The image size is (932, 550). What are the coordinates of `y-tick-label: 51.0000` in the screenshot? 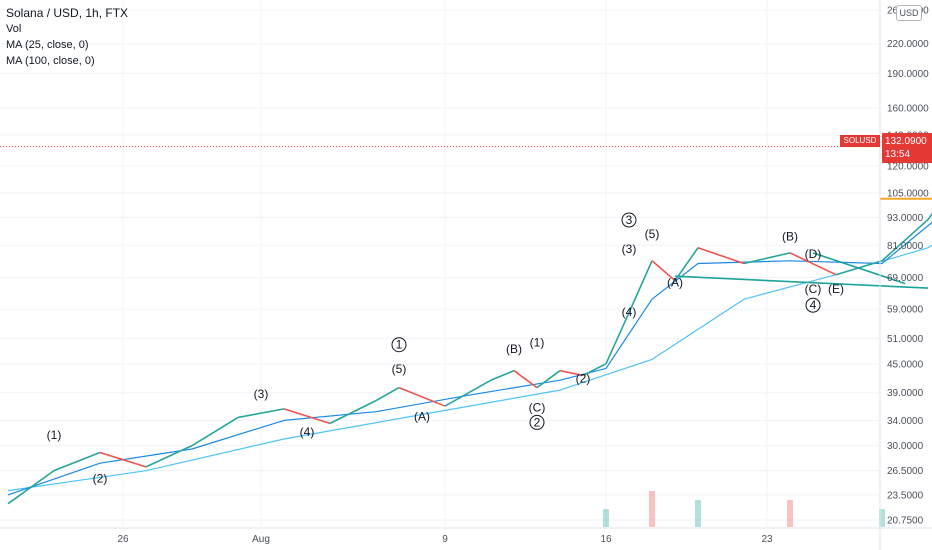 It's located at (905, 339).